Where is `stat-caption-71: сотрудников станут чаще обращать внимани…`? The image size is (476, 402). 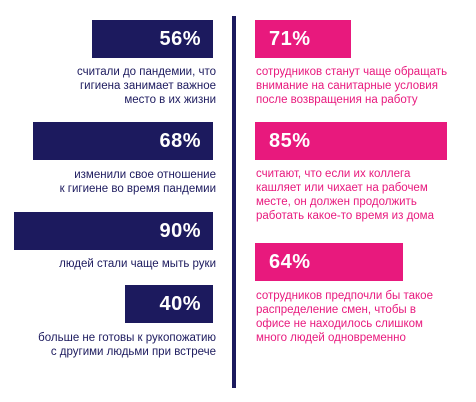 stat-caption-71: сотрудников станут чаще обращать внимани… is located at coordinates (363, 86).